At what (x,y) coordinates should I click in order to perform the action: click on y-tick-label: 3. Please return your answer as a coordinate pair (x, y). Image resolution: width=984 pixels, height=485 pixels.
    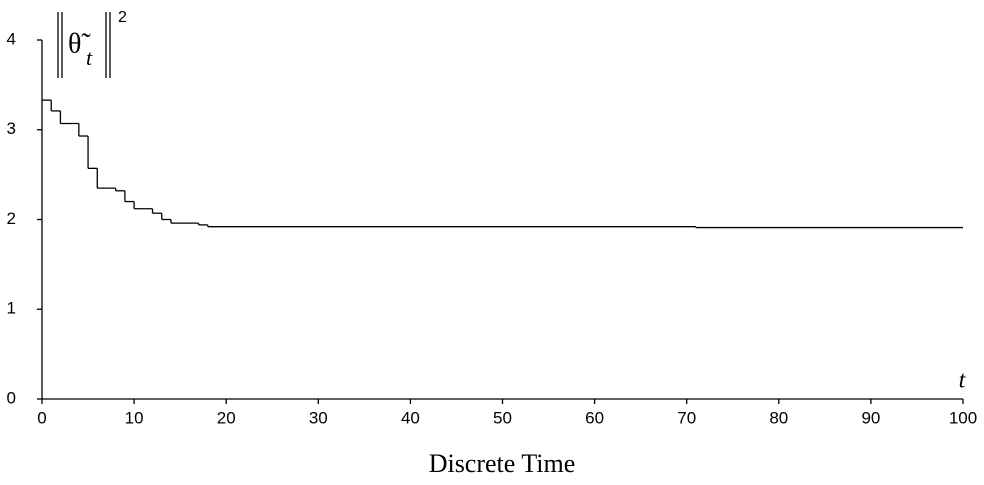
    Looking at the image, I should click on (11, 128).